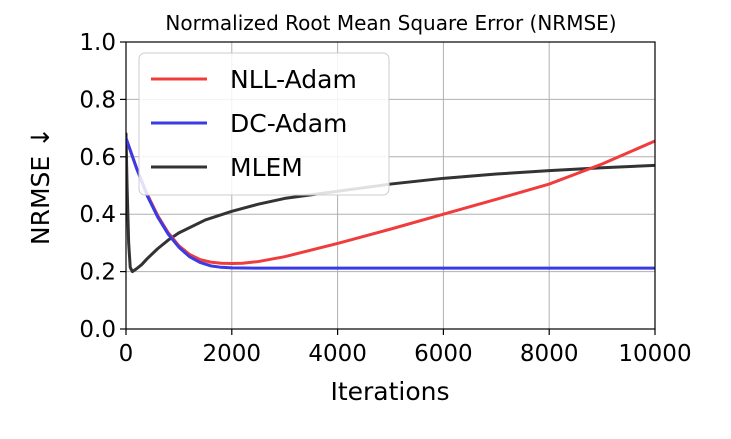 The width and height of the screenshot is (731, 439). What do you see at coordinates (266, 167) in the screenshot?
I see `legend-label-mlem: MLEM` at bounding box center [266, 167].